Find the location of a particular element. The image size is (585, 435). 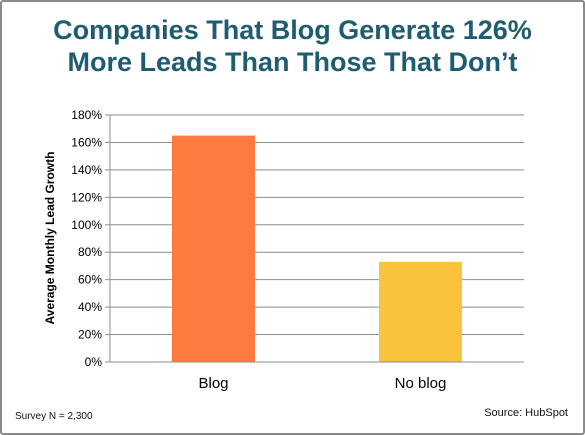

y-tick-label: 120% is located at coordinates (86, 197).